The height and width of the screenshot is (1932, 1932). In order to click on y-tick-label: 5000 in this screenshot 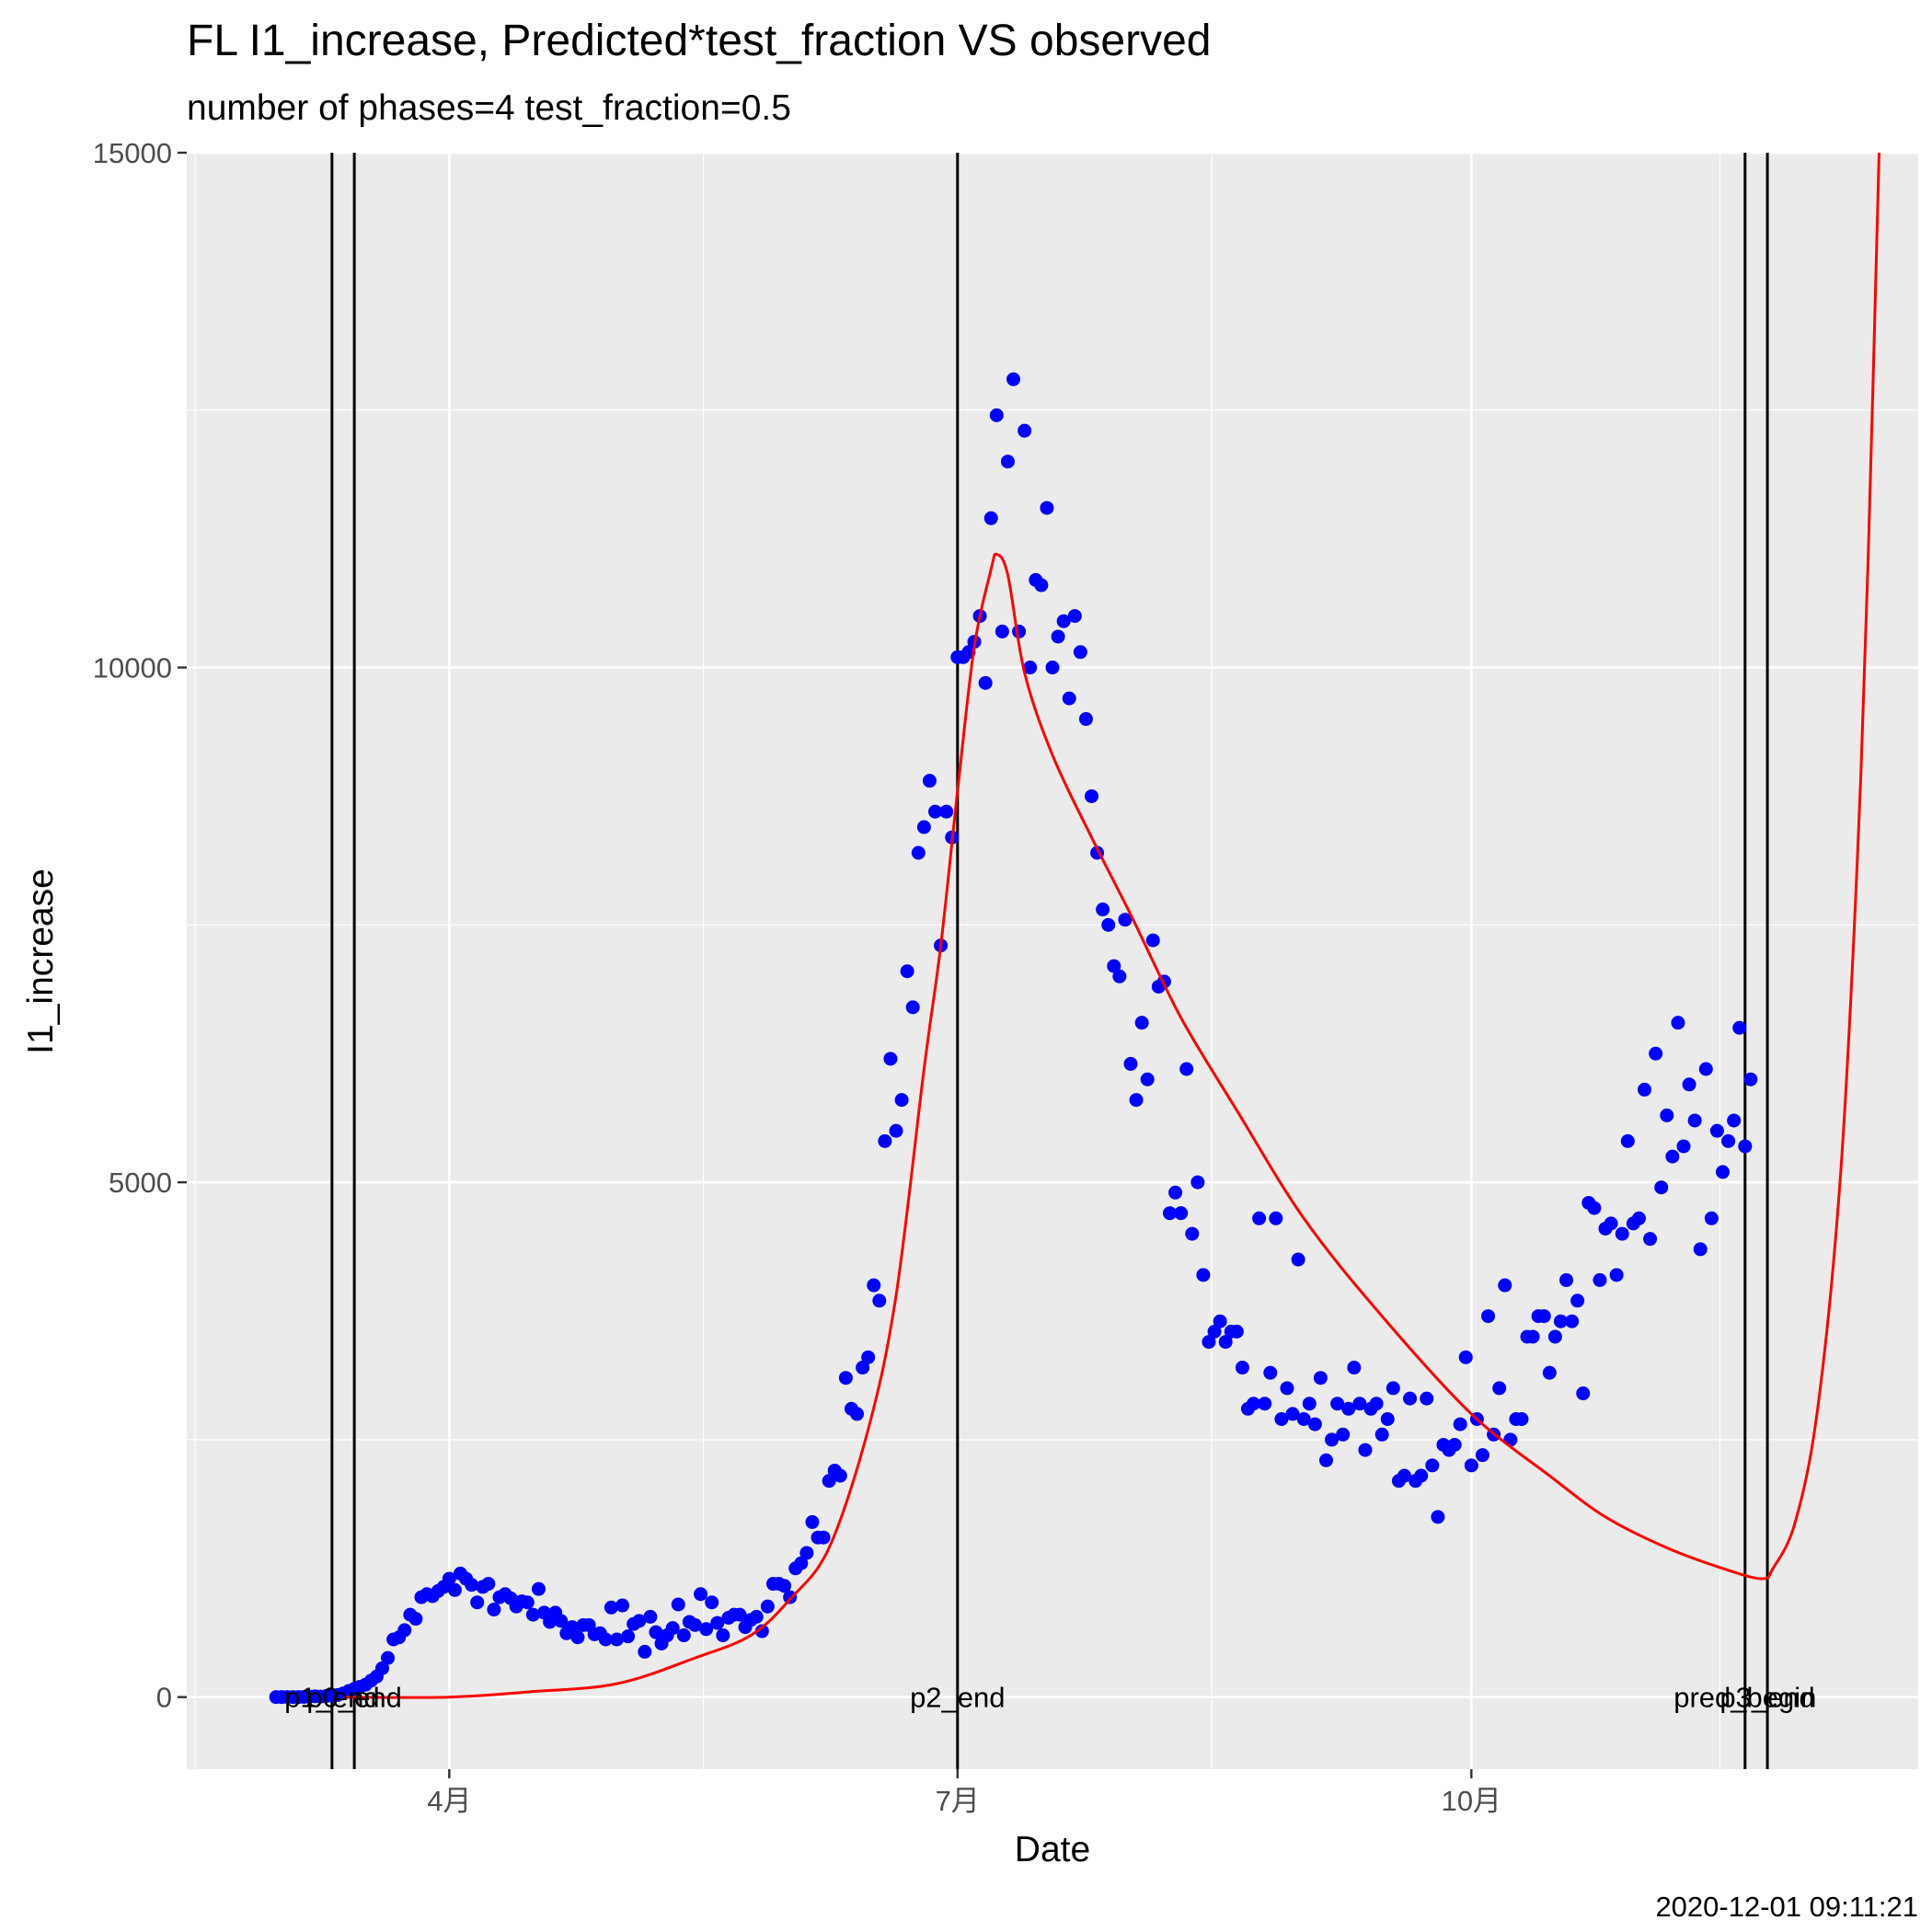, I will do `click(140, 1183)`.